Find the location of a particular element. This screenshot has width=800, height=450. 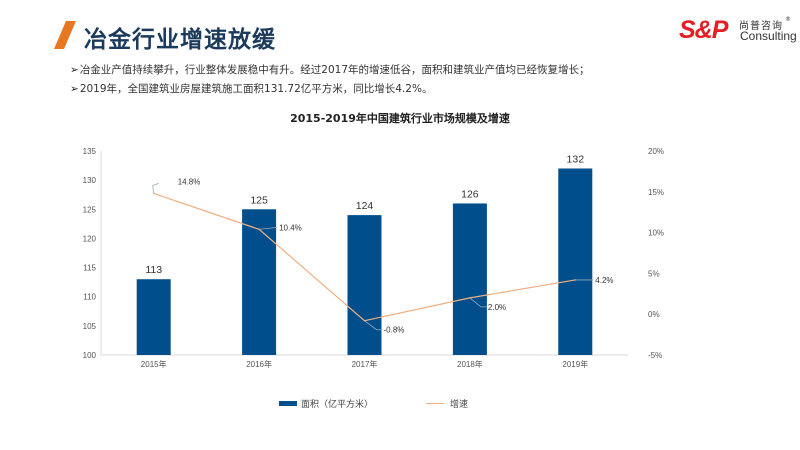

growth-value-label: 14.8% is located at coordinates (189, 181).